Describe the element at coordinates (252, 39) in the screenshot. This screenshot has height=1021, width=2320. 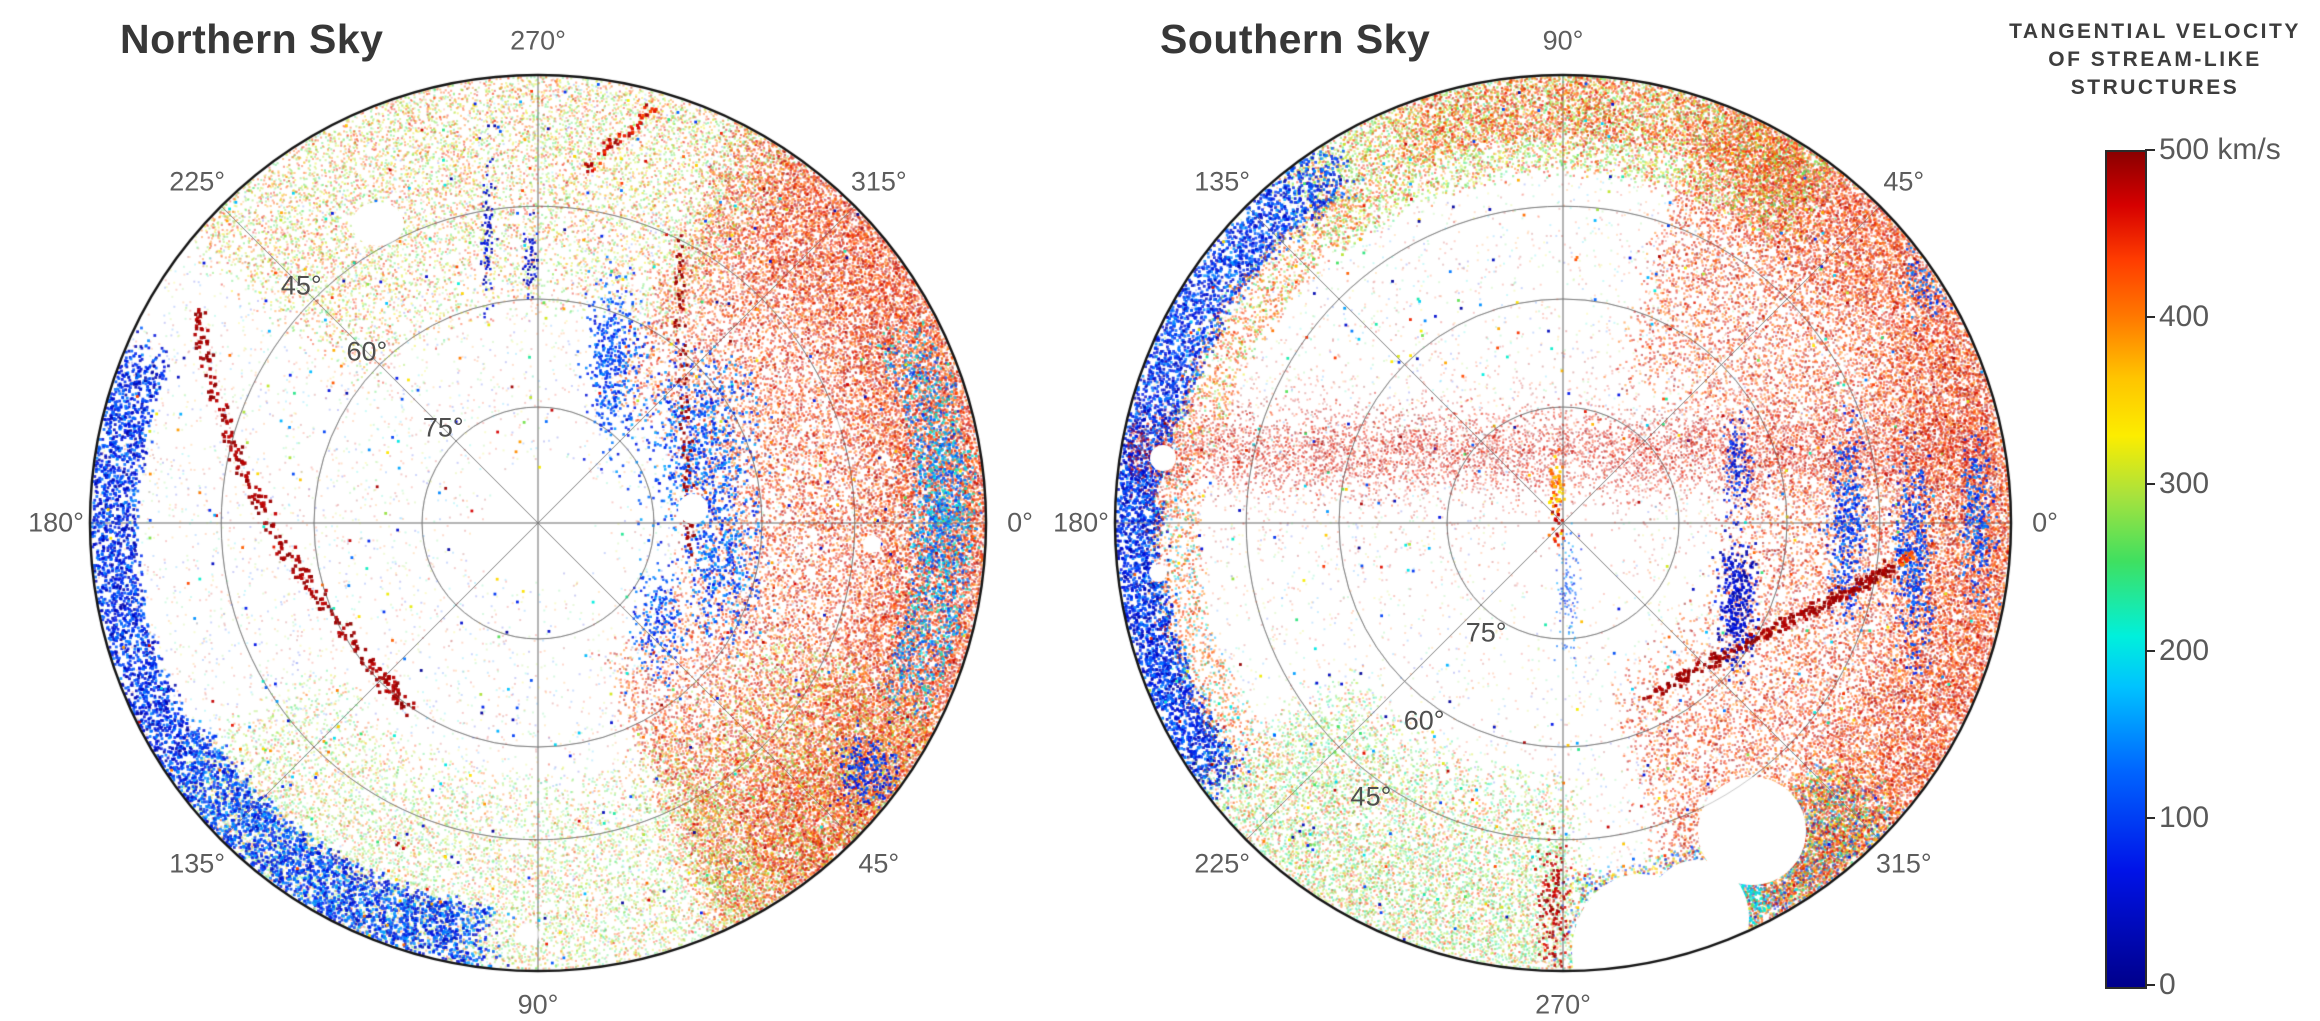
I see `panel-title-northern-sky: Northern Sky` at that location.